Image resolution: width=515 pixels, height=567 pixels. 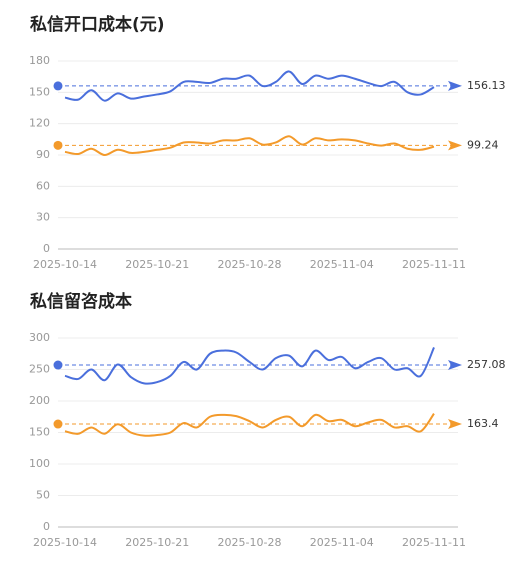 What do you see at coordinates (43, 495) in the screenshot?
I see `y-tick-label: 50` at bounding box center [43, 495].